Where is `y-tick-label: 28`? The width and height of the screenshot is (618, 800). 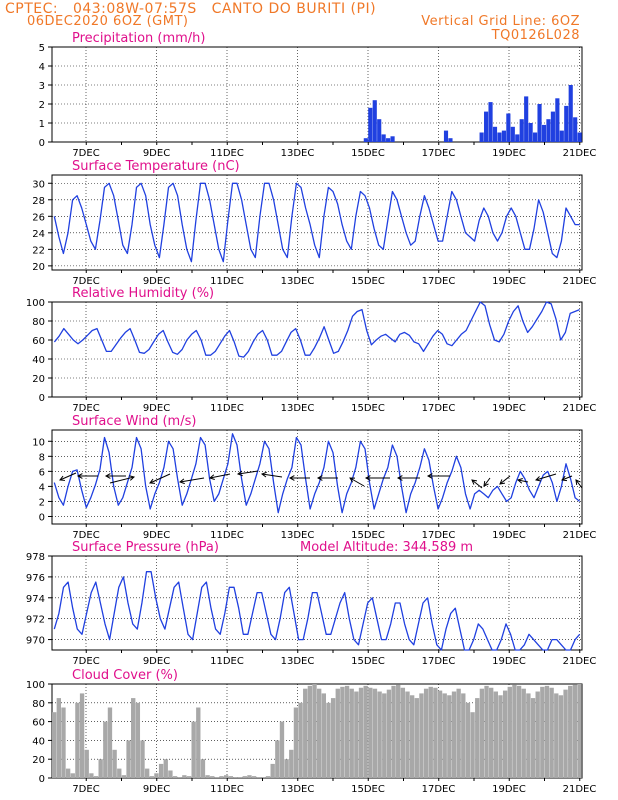
y-tick-label: 28 is located at coordinates (38, 201).